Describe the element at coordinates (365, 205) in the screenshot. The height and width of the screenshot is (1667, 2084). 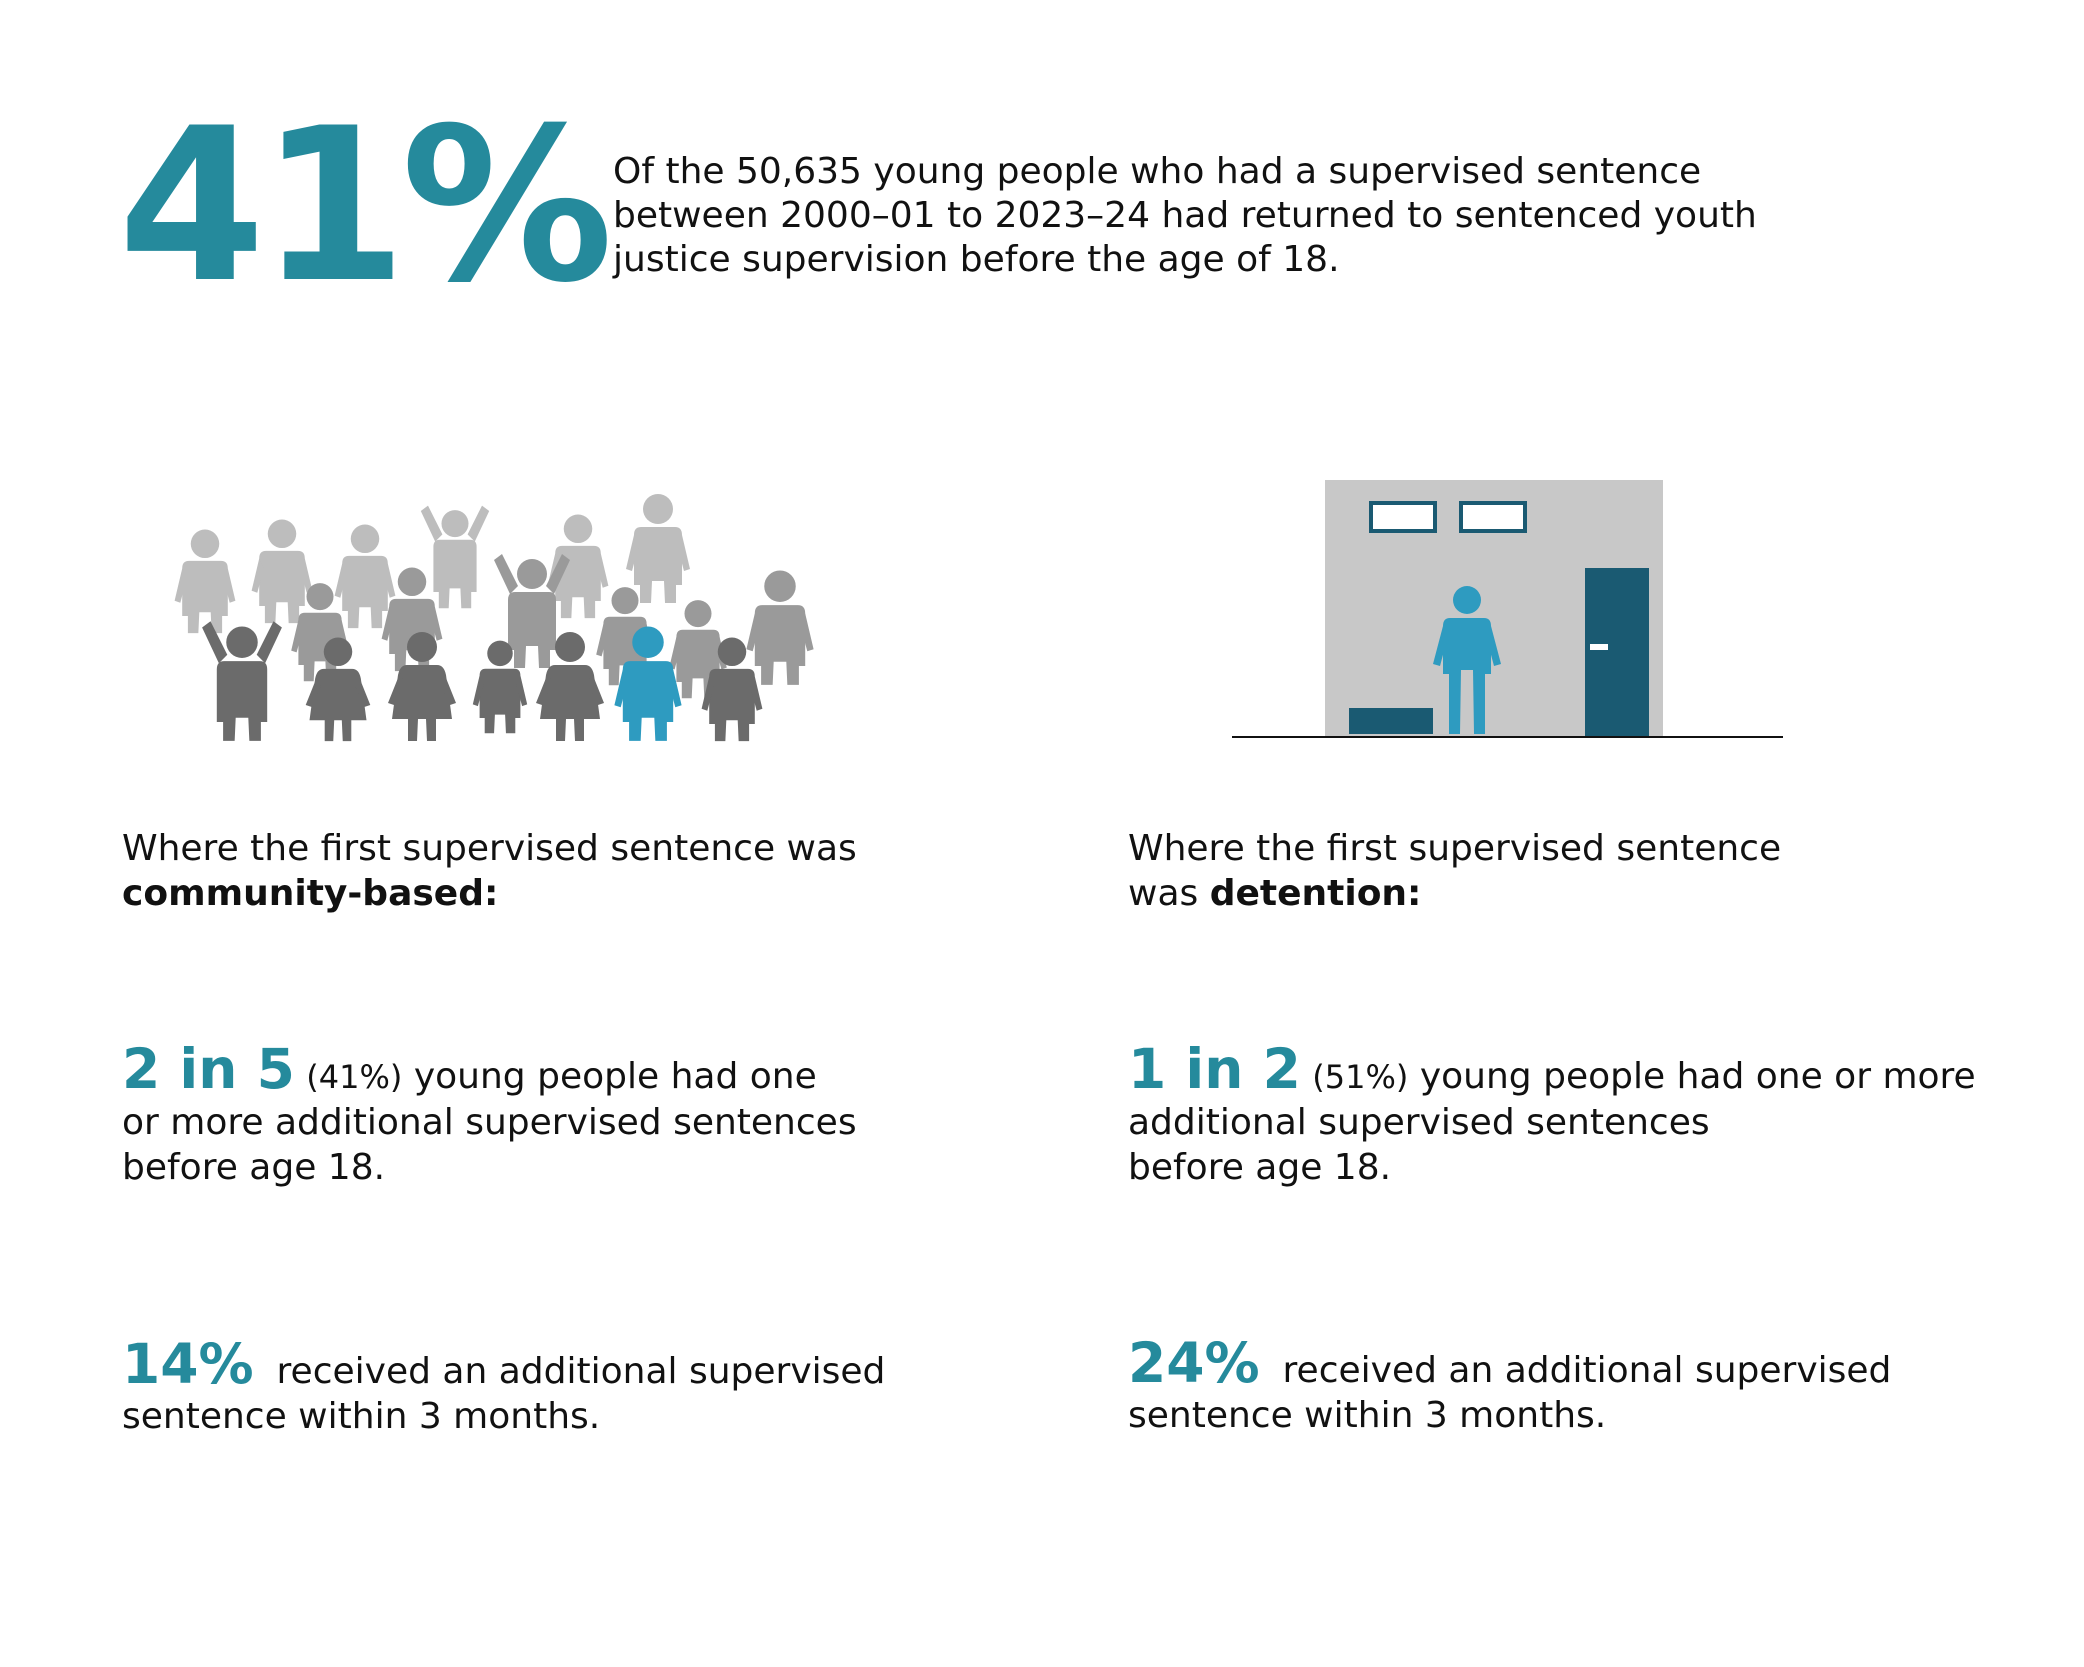
I see `headline-percentage: 41%` at that location.